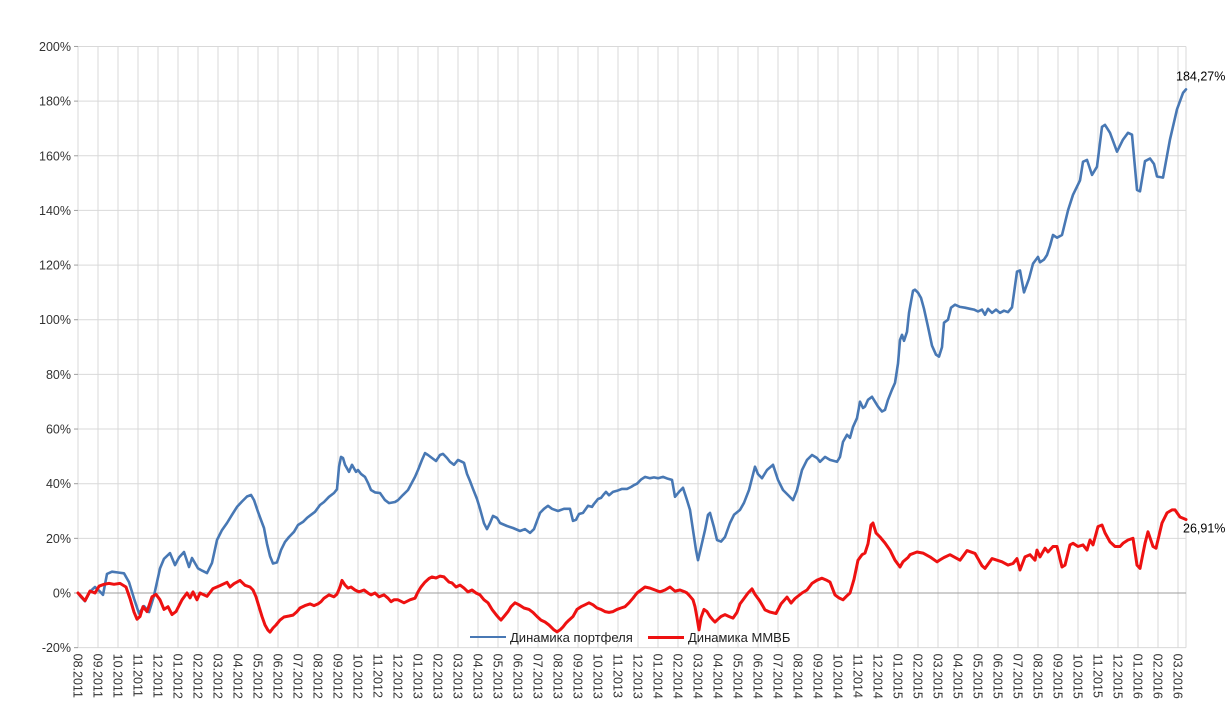  I want to click on svg-text: 02.2016, so click(1158, 676).